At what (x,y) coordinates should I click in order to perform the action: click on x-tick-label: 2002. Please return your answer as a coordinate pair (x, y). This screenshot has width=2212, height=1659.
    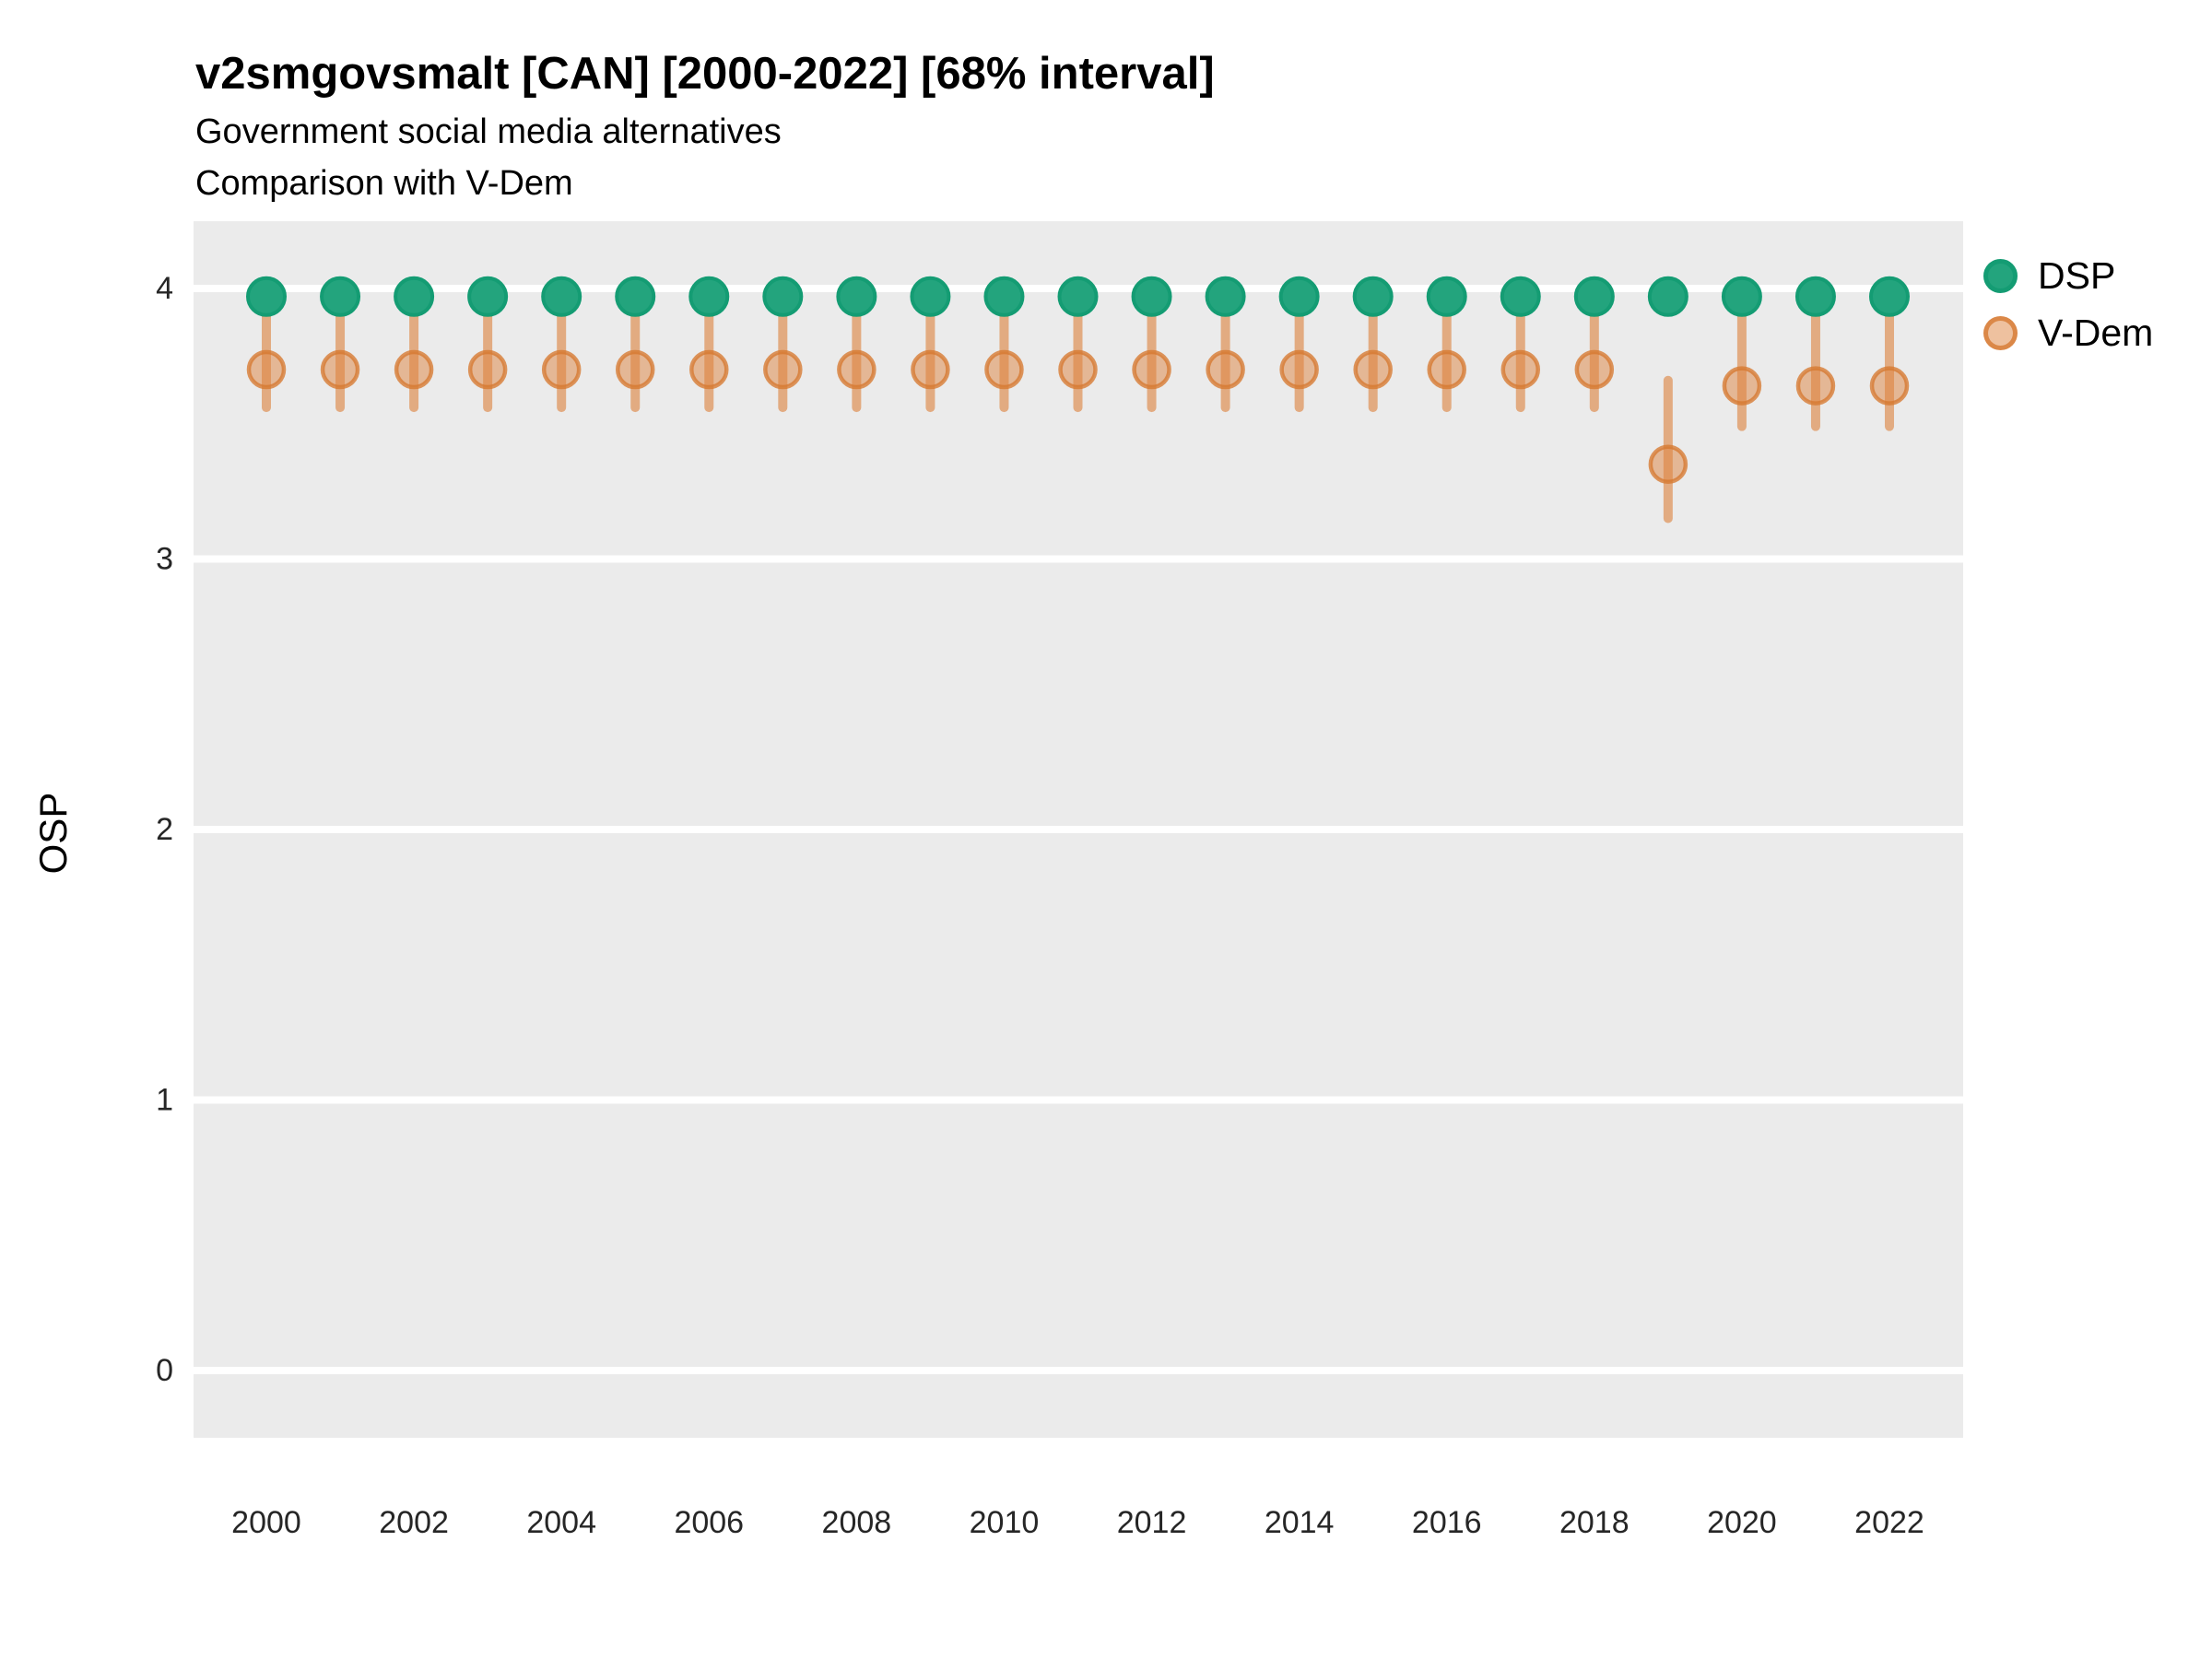
    Looking at the image, I should click on (414, 1522).